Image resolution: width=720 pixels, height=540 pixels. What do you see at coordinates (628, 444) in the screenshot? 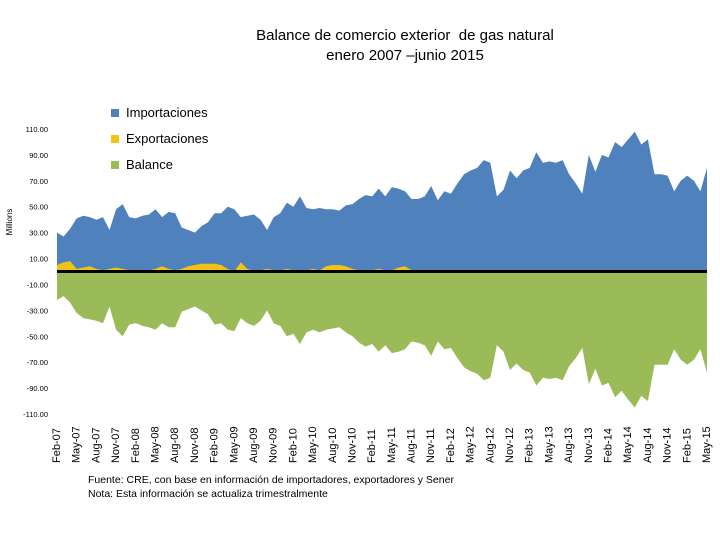
I see `x-tick-label: May-14` at bounding box center [628, 444].